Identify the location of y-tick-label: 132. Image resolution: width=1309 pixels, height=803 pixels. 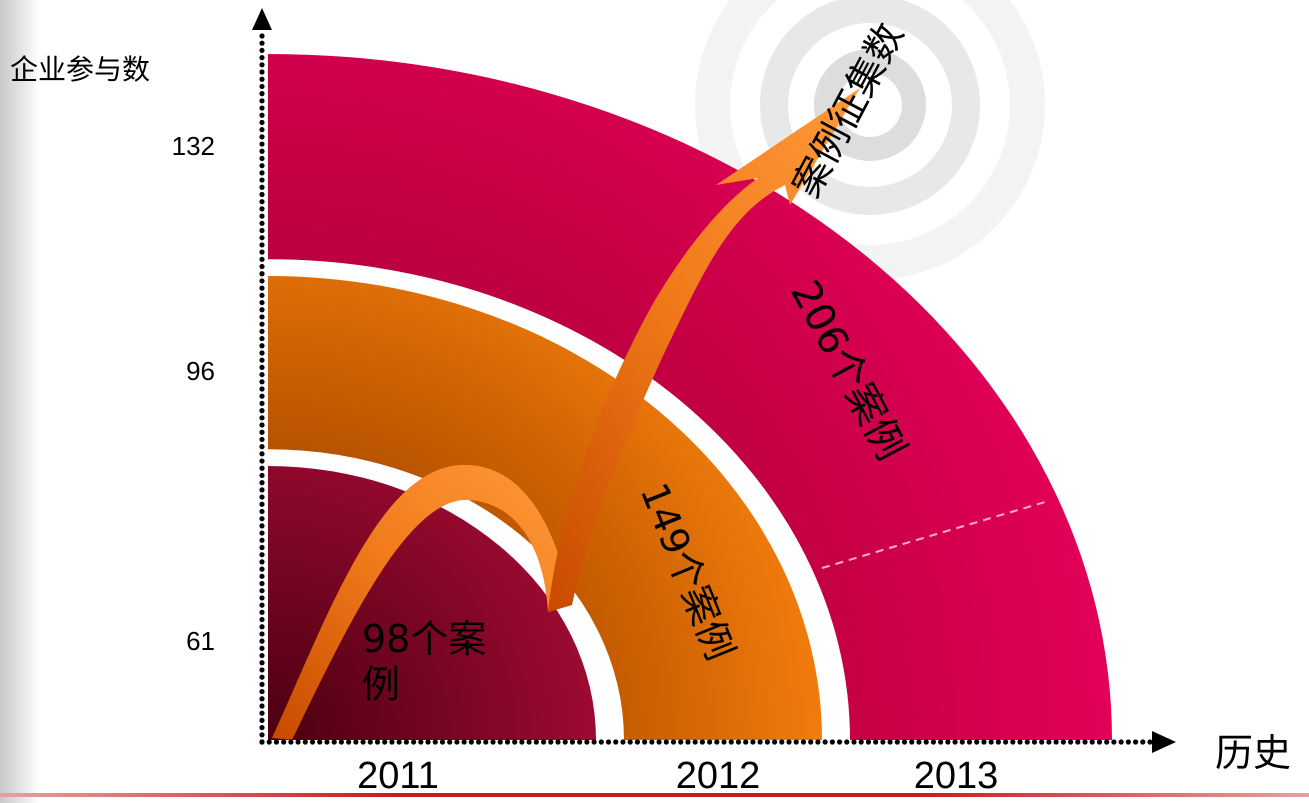
(193, 146).